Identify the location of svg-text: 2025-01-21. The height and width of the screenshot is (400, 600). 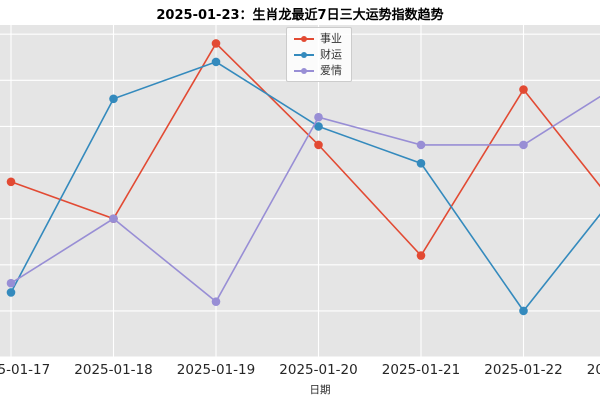
(421, 370).